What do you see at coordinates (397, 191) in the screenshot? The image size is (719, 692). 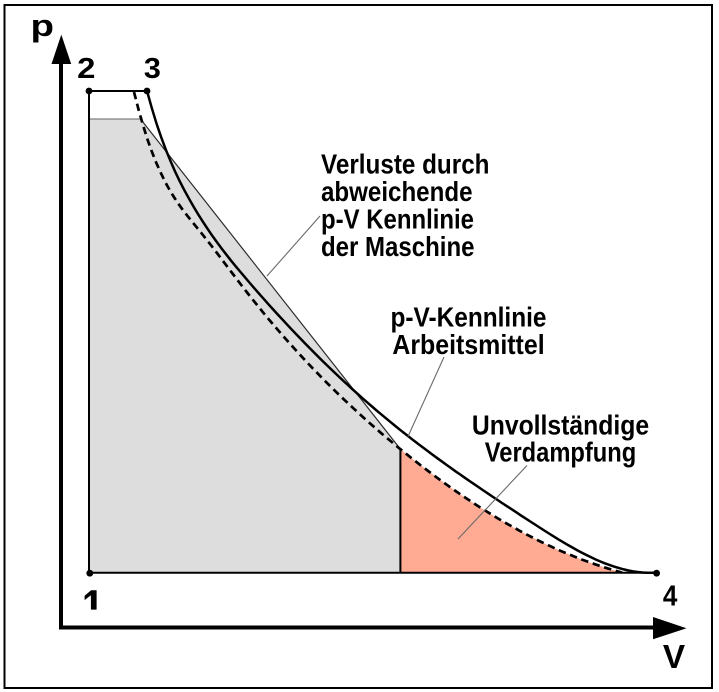 I see `svg-text: abweichende` at bounding box center [397, 191].